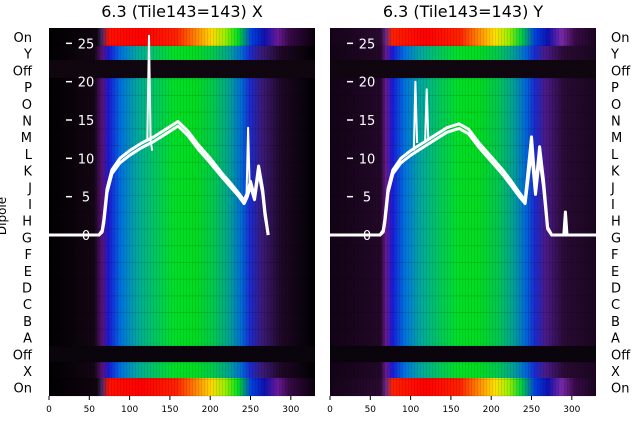  I want to click on y-axis-label: Dipole, so click(4, 216).